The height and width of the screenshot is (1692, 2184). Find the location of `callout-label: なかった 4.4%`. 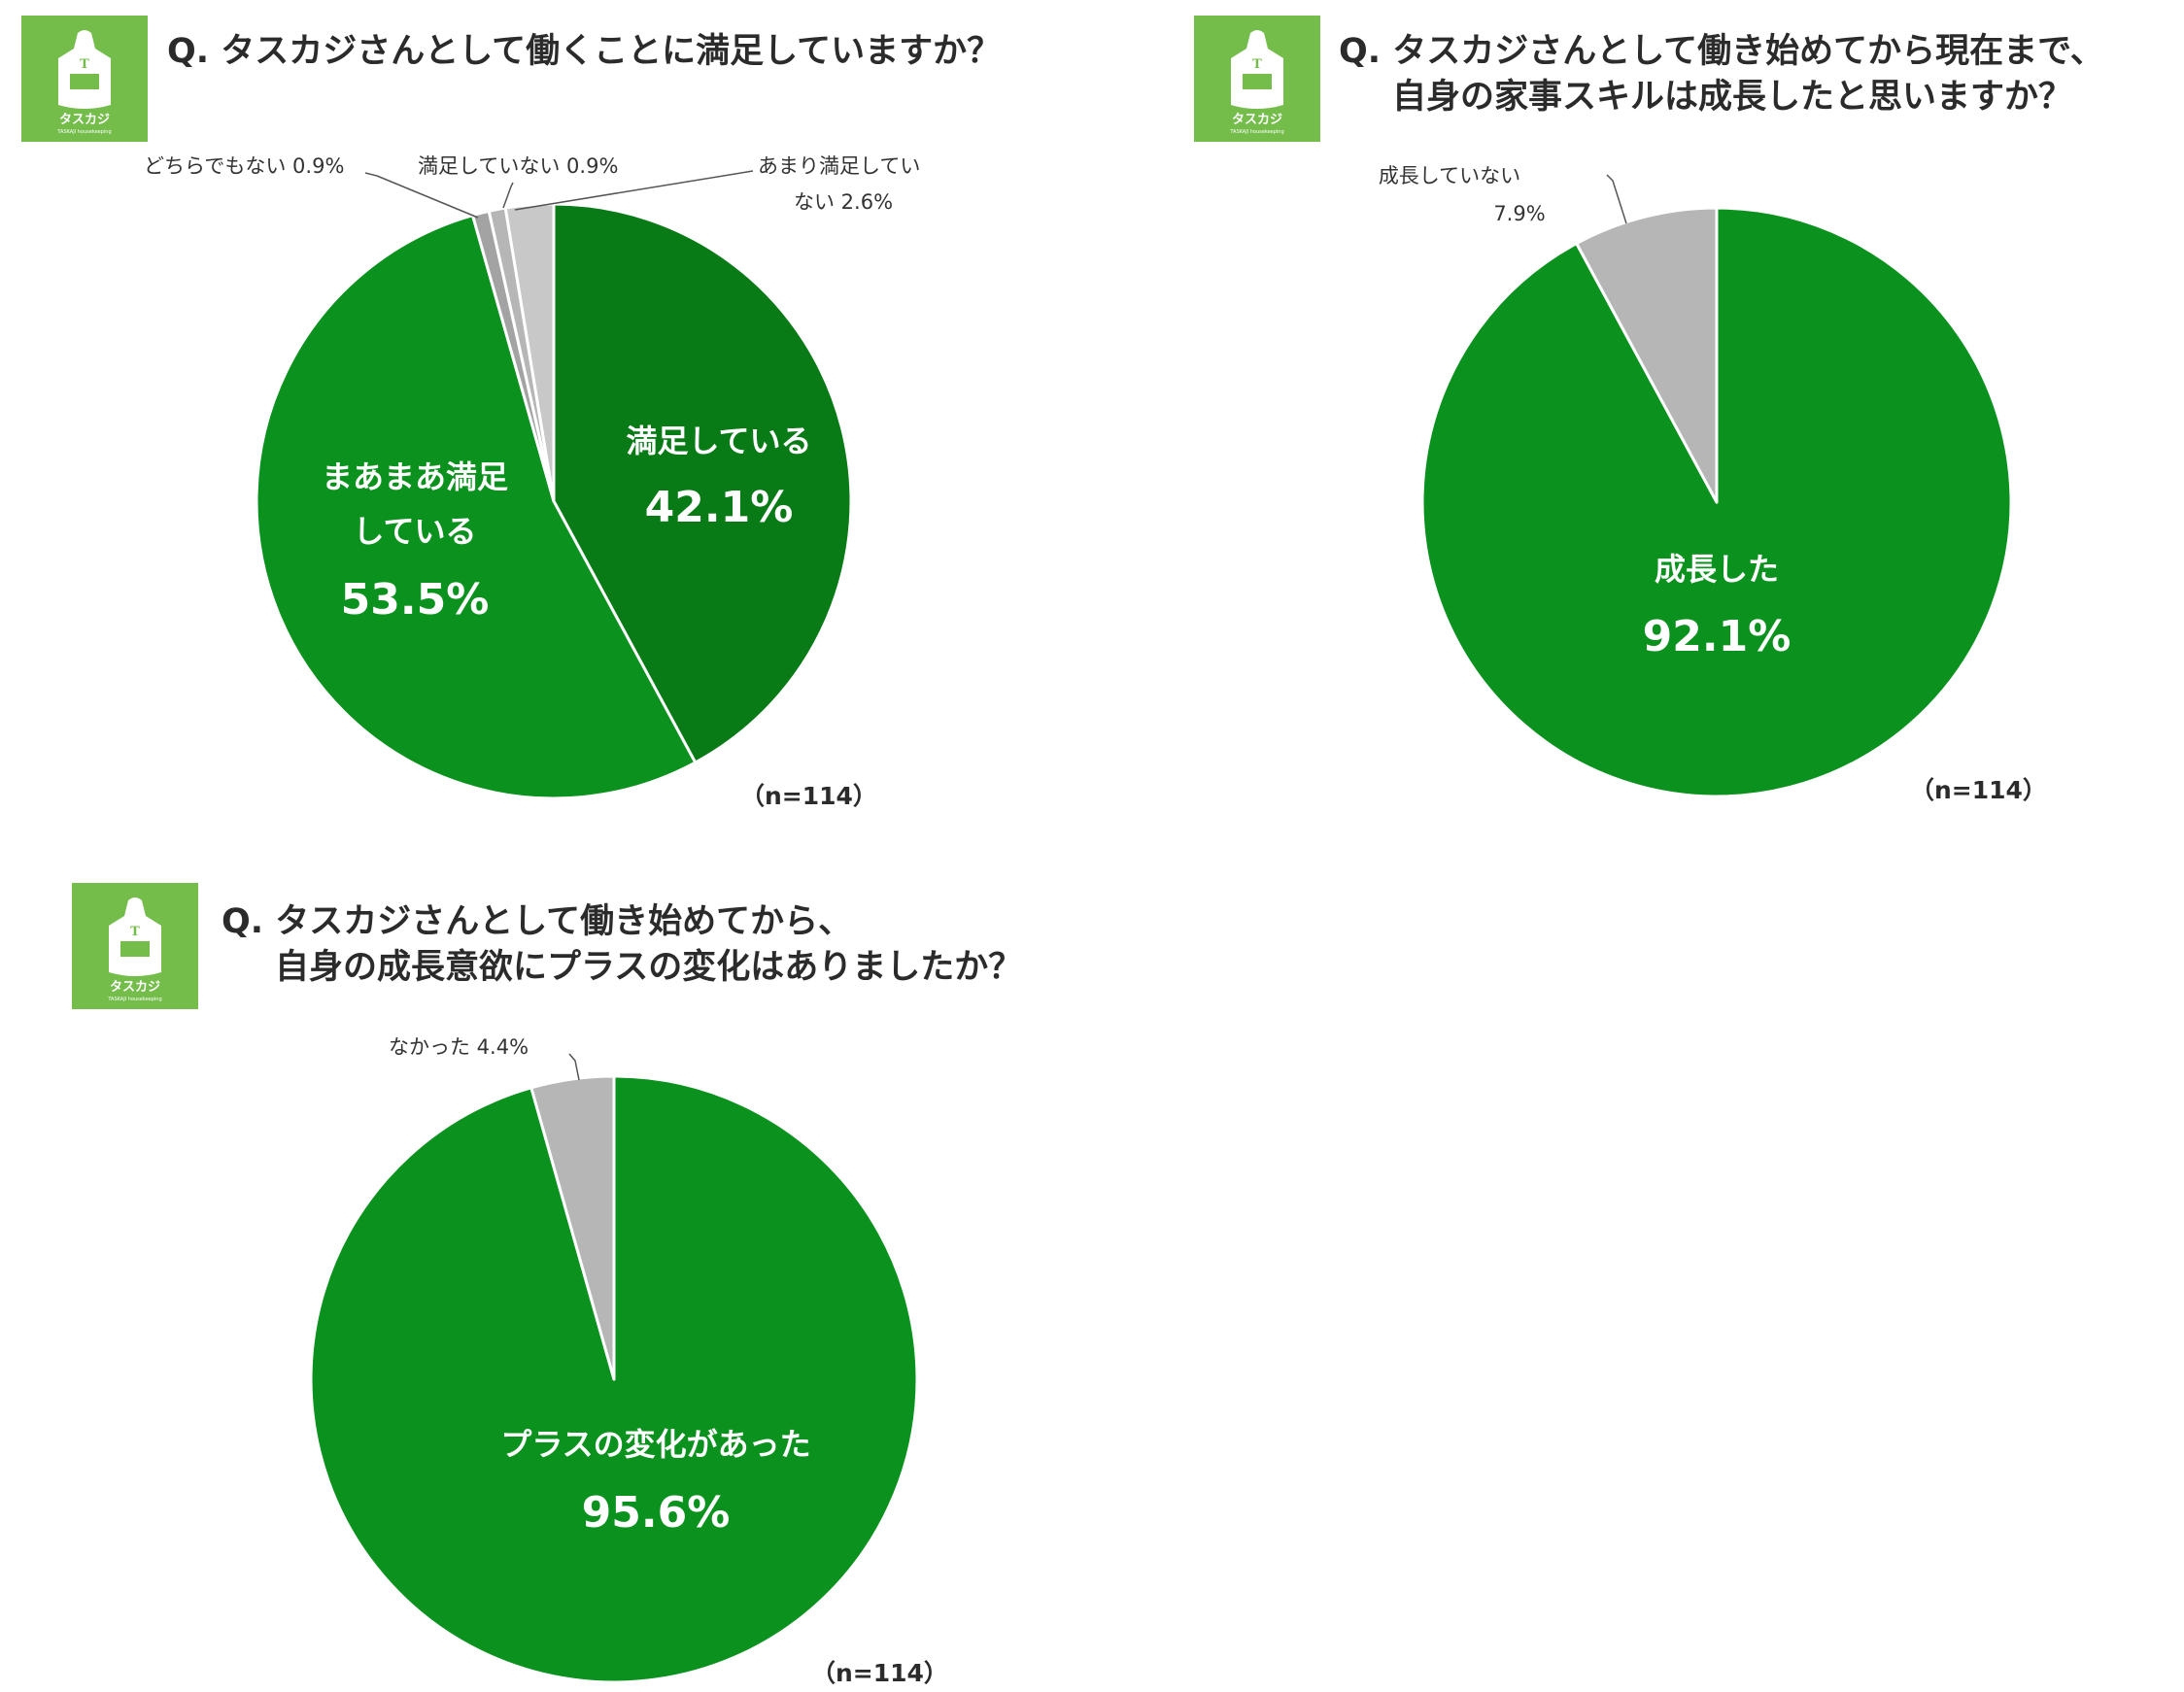

callout-label: なかった 4.4% is located at coordinates (459, 1047).